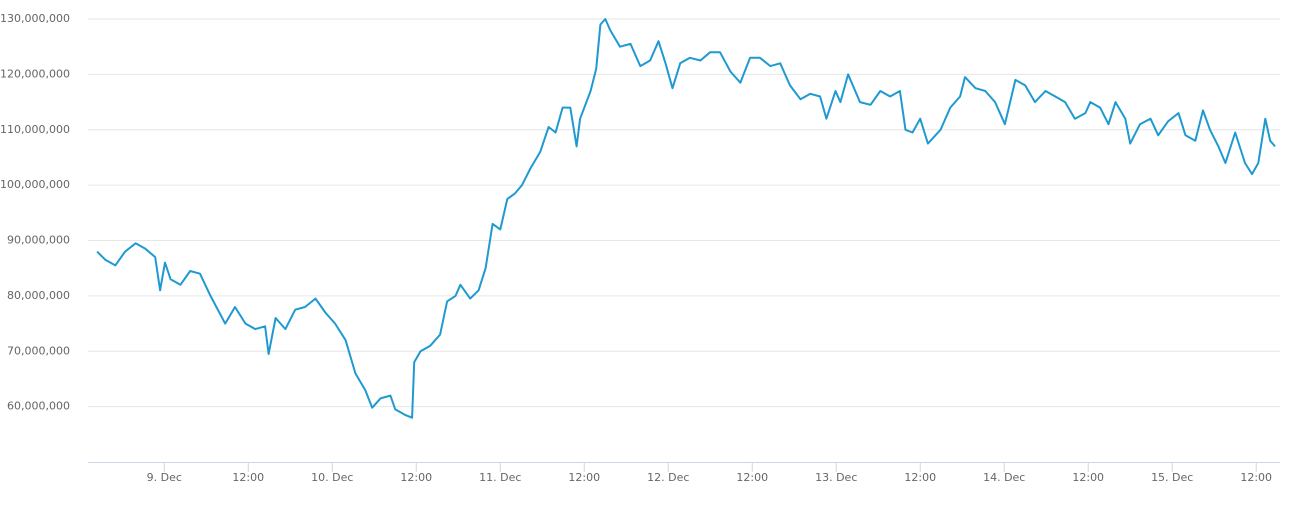 This screenshot has height=506, width=1293. What do you see at coordinates (35, 129) in the screenshot?
I see `y-tick-label: 110,000,000` at bounding box center [35, 129].